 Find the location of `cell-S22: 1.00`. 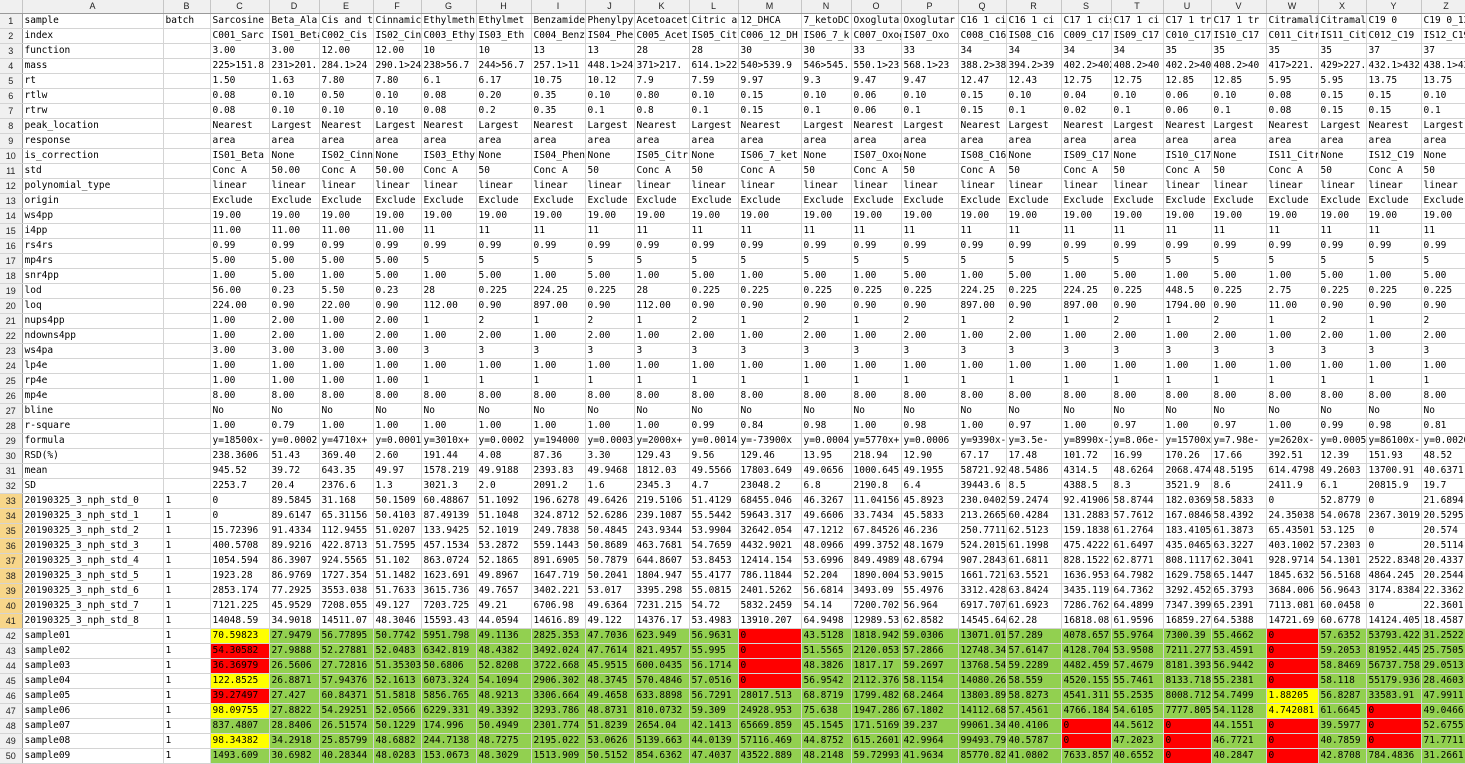

cell-S22: 1.00 is located at coordinates (1086, 336).